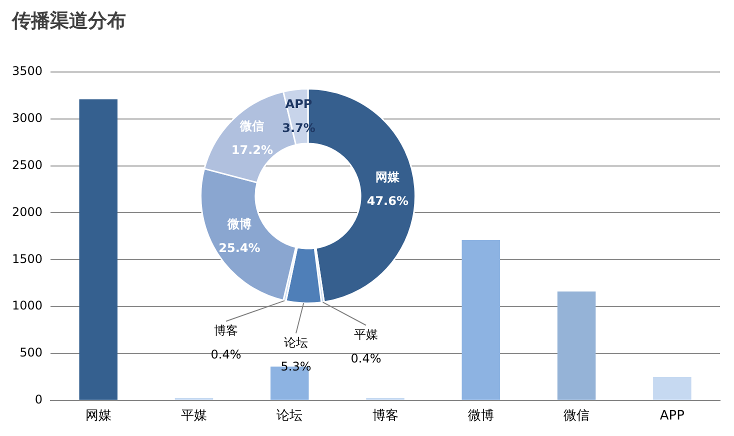 The width and height of the screenshot is (734, 436). Describe the element at coordinates (289, 416) in the screenshot. I see `x-tick-label: 论坛` at that location.